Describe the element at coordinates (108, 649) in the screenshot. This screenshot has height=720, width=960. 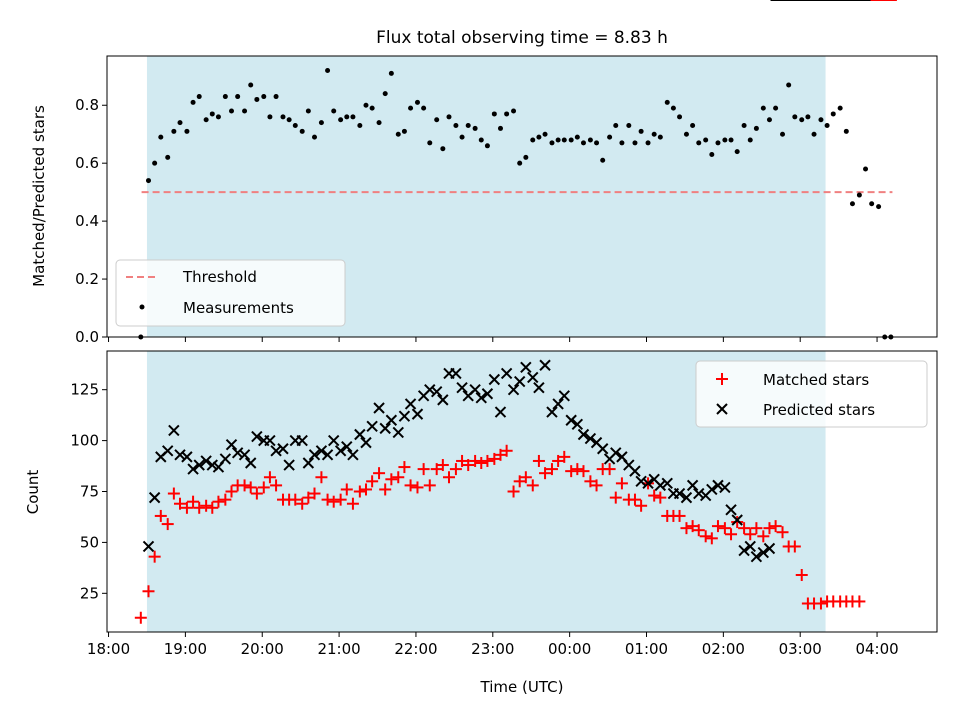
I see `count-xtick-label: 18:00` at that location.